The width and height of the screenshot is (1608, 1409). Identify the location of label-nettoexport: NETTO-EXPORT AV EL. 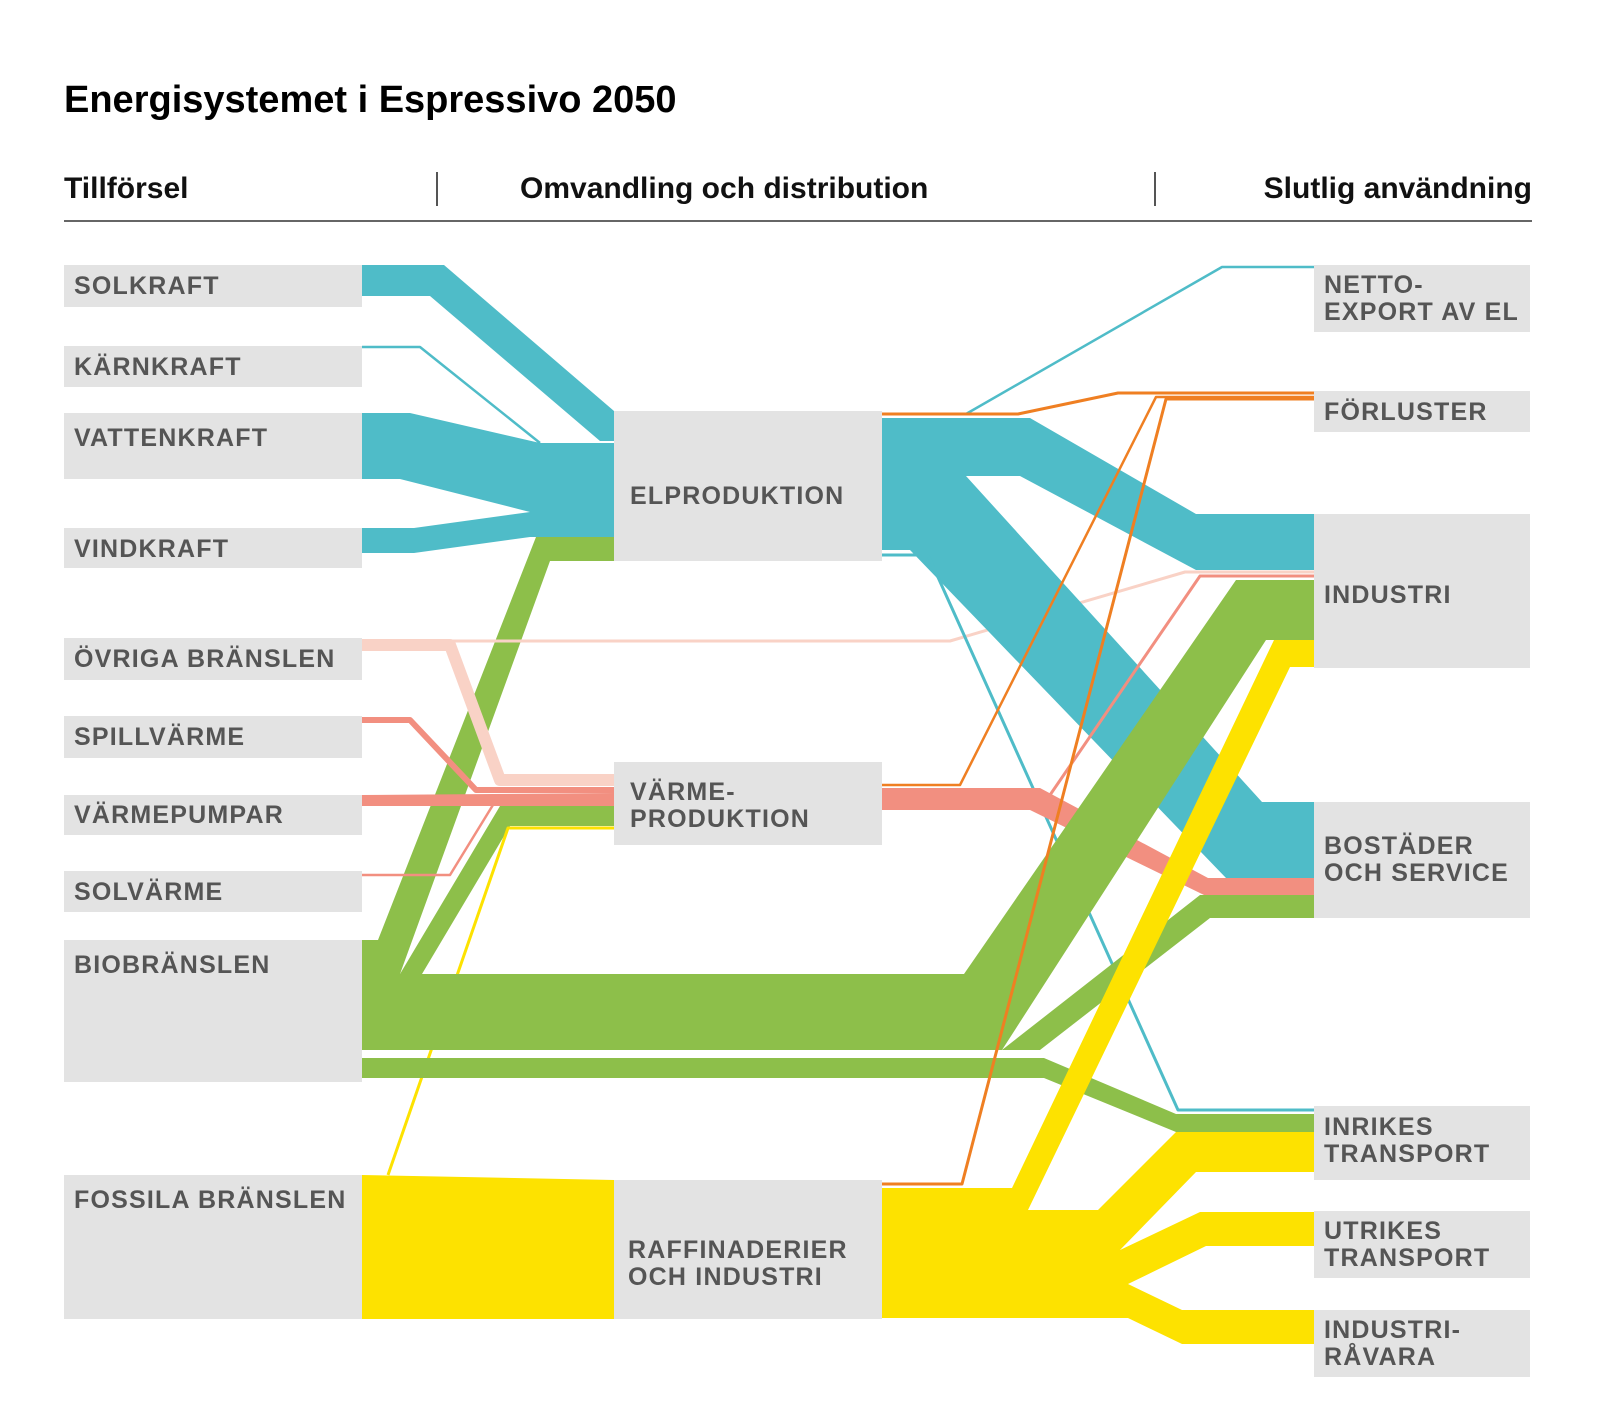
(1421, 298).